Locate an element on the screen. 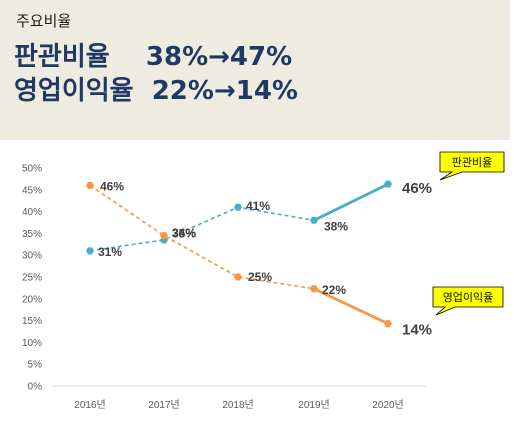 This screenshot has height=425, width=514. x-tick-label: 2018년 is located at coordinates (237, 405).